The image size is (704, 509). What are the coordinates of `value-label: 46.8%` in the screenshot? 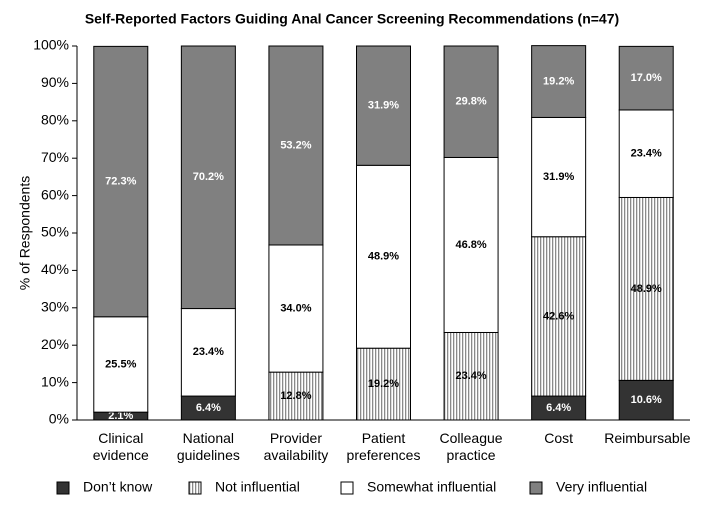 It's located at (470, 245).